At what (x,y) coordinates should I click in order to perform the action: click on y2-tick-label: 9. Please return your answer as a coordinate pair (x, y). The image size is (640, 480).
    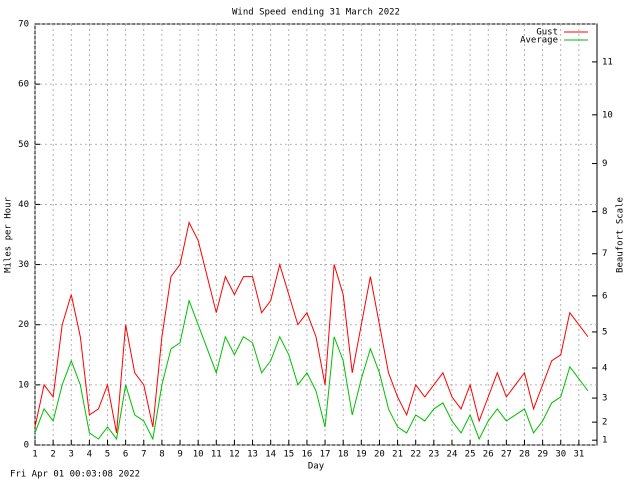
    Looking at the image, I should click on (604, 164).